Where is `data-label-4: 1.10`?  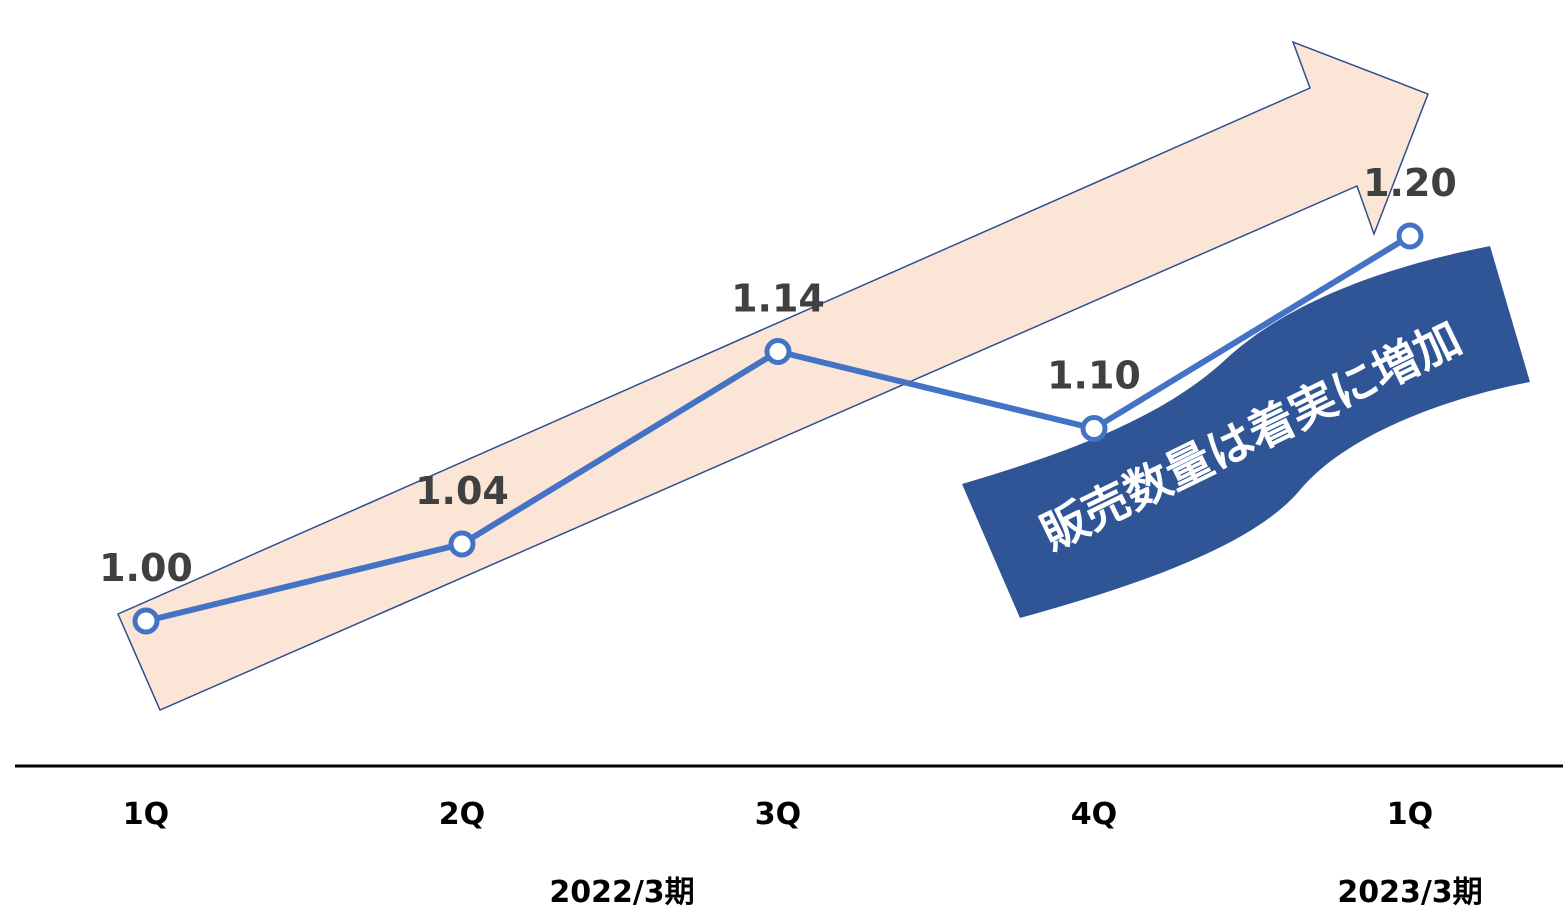 data-label-4: 1.10 is located at coordinates (1094, 376).